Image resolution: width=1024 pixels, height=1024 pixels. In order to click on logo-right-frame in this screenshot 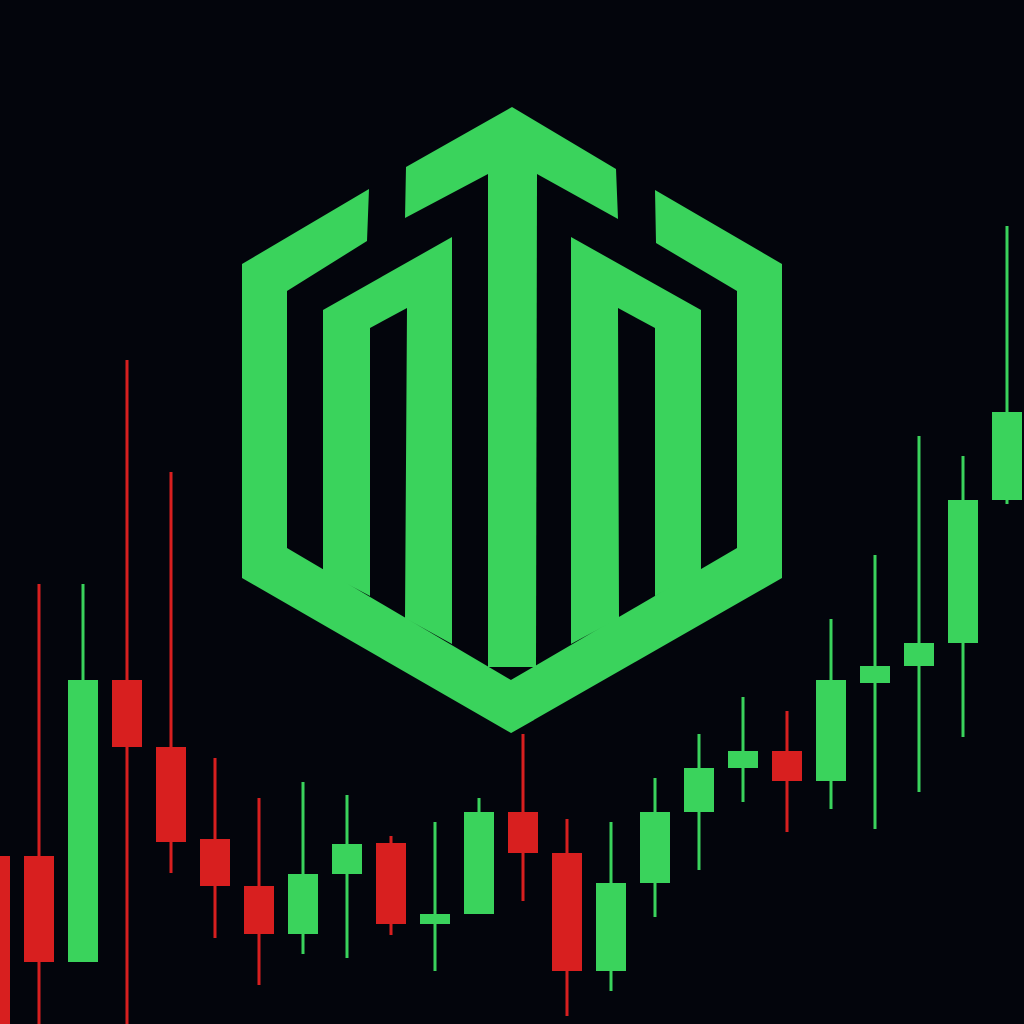, I will do `click(646, 461)`.